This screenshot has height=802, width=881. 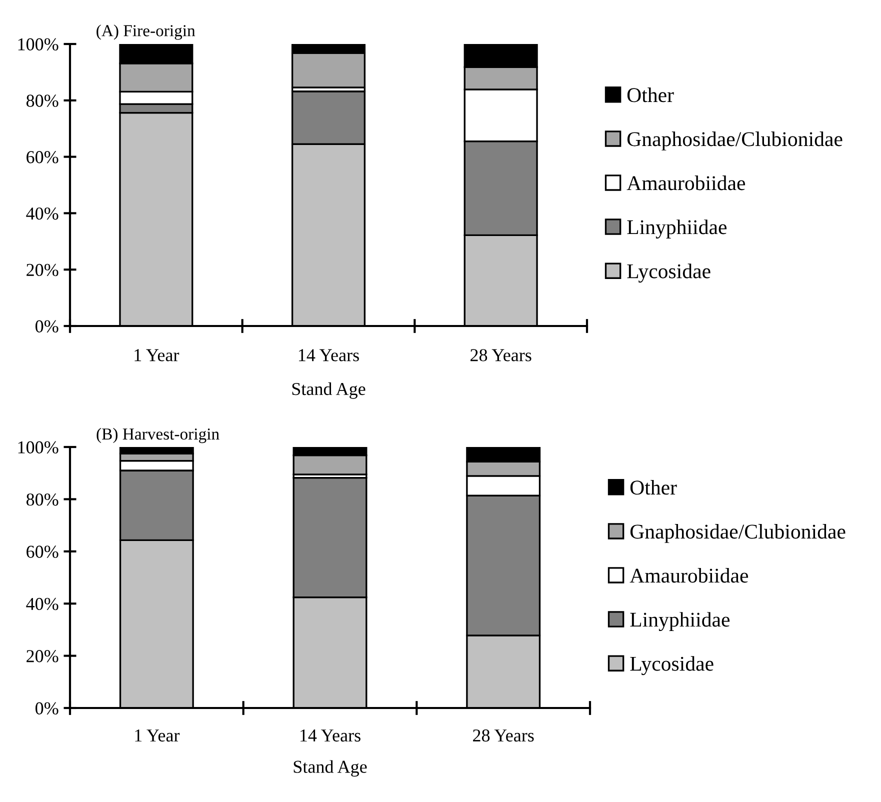 I want to click on chart-title: (B) Harvest-origin, so click(x=158, y=436).